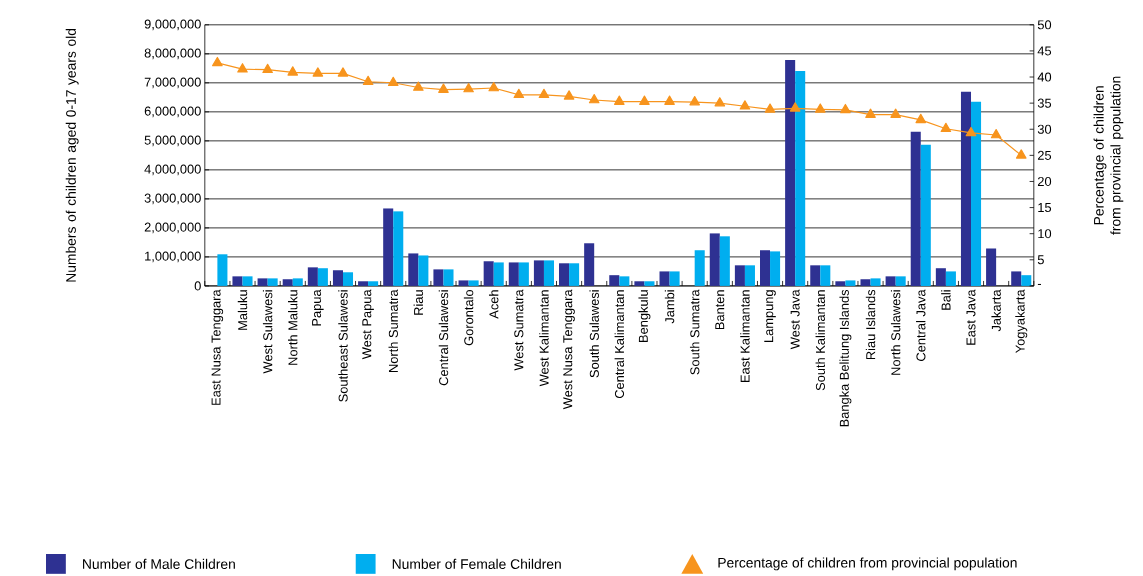  Describe the element at coordinates (996, 310) in the screenshot. I see `x-tick-label: Jakarta` at that location.